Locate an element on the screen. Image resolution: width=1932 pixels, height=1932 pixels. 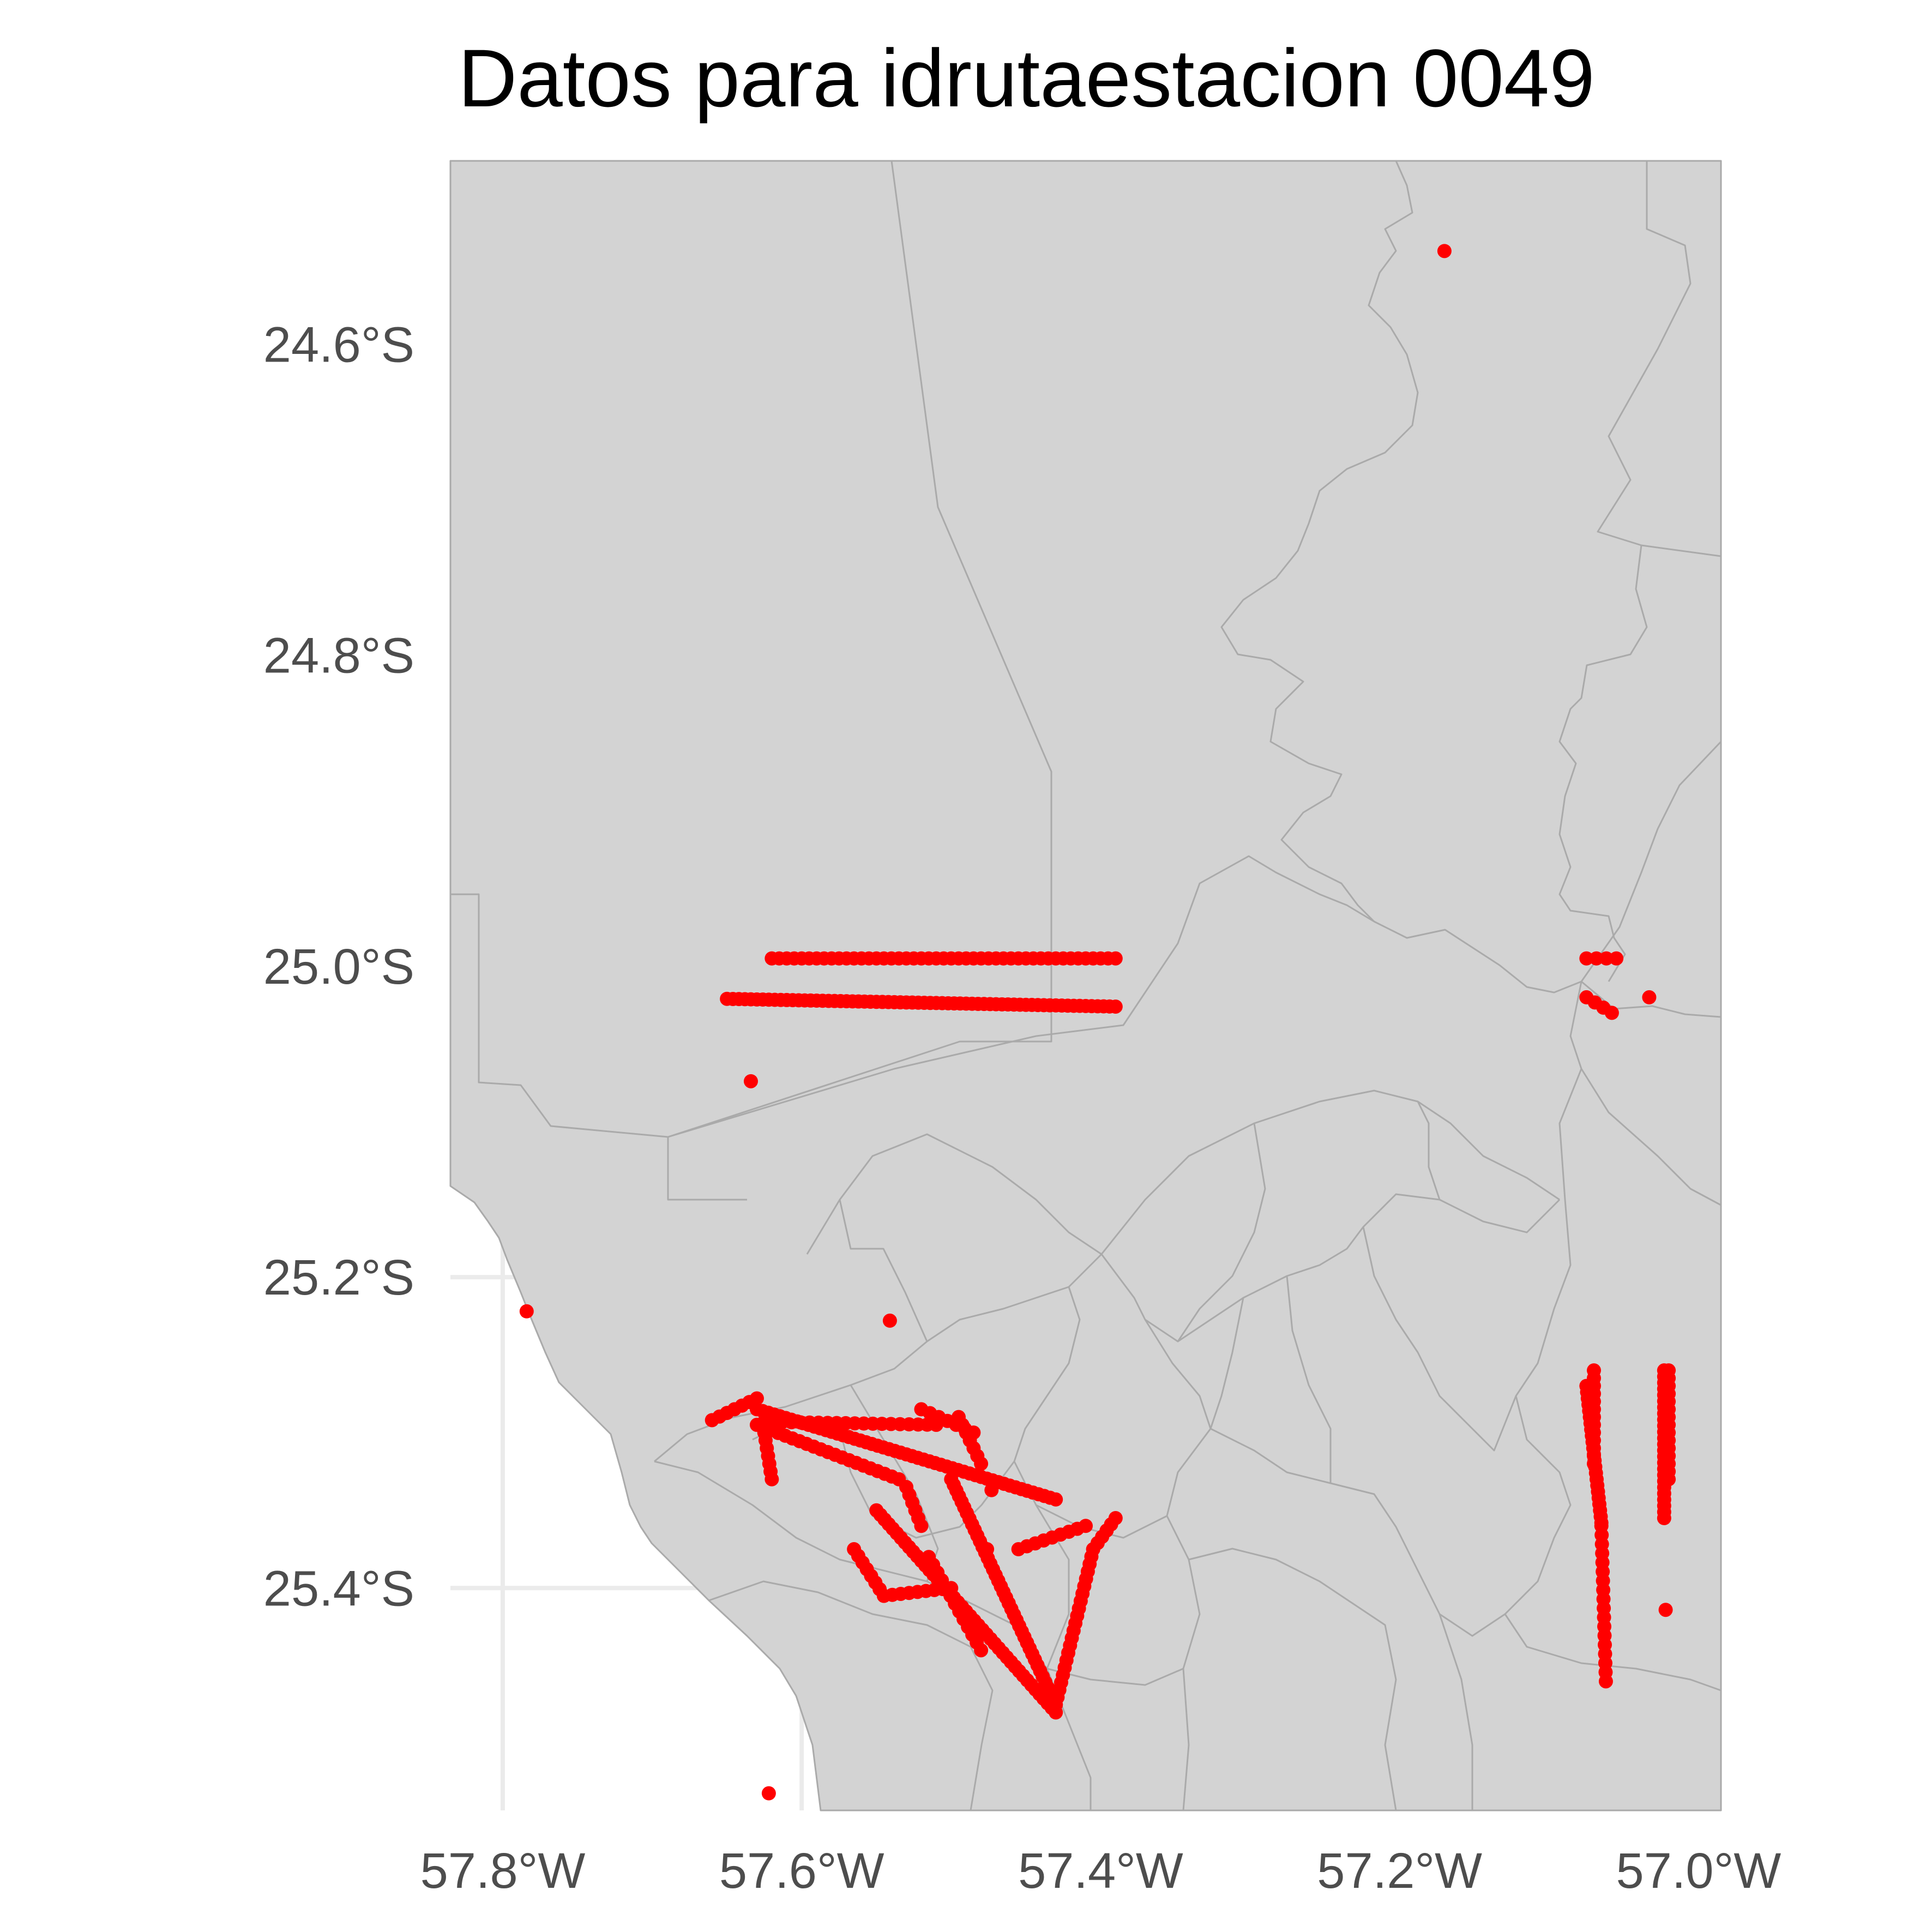
x-tick-label: 57.6°W is located at coordinates (801, 1871).